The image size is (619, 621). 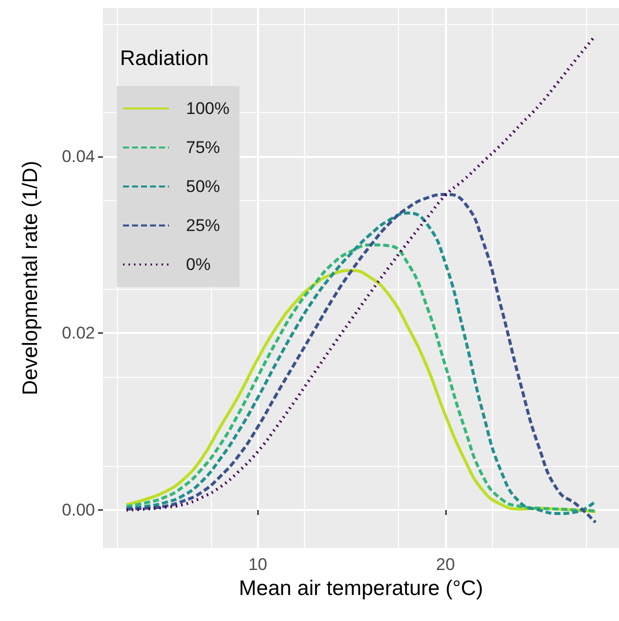 What do you see at coordinates (203, 225) in the screenshot?
I see `legend-label: 25%` at bounding box center [203, 225].